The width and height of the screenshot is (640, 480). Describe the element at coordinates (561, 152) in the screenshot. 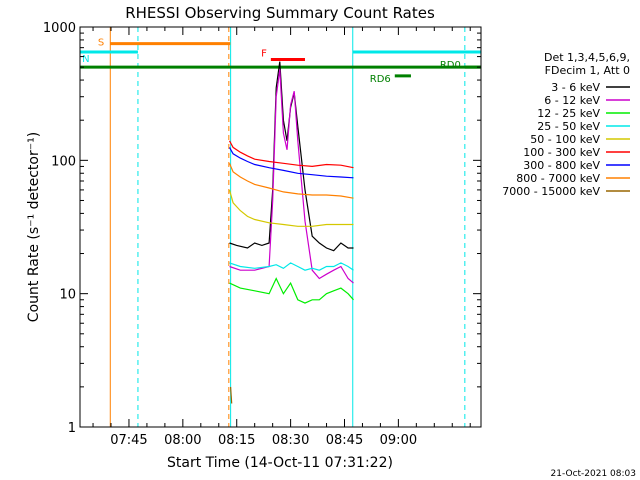

I see `legend-entry-label-5: 100 - 300 keV` at that location.